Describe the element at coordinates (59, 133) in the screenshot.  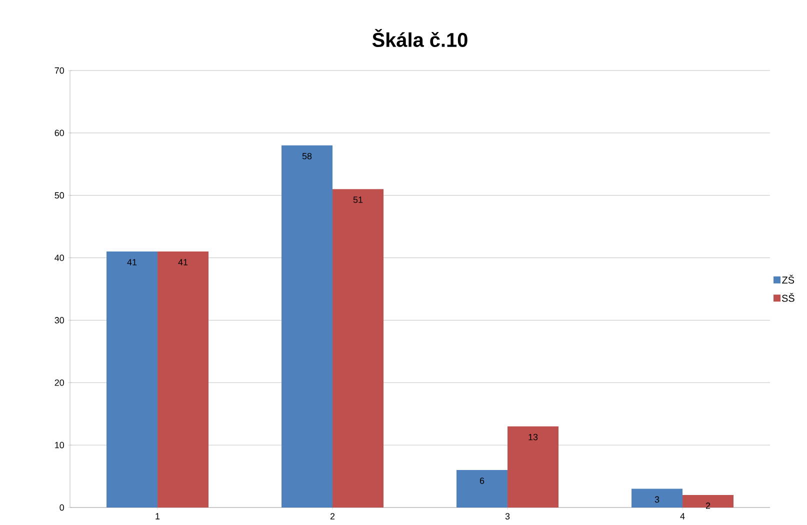
I see `y-tick-label: 60` at that location.